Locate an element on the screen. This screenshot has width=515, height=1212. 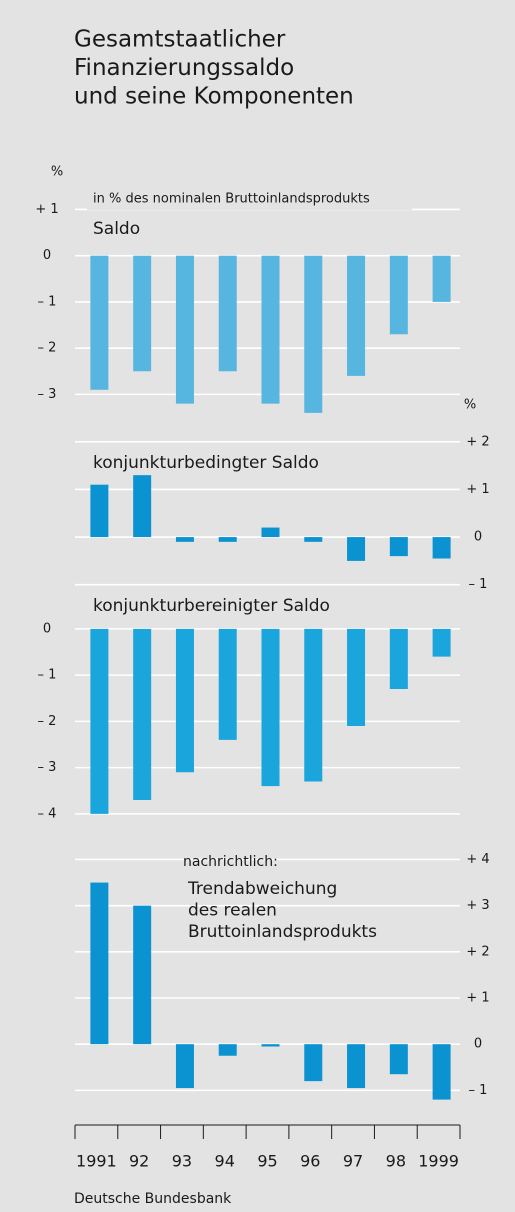
x-tick-label: 94 is located at coordinates (225, 1161).